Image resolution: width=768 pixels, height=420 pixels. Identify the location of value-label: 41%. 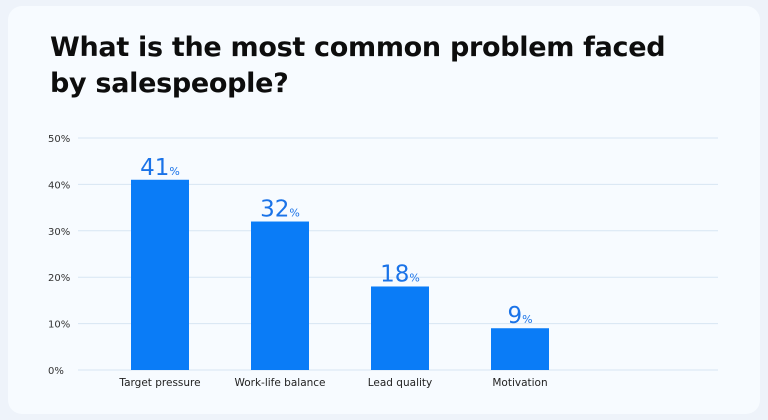
(160, 168).